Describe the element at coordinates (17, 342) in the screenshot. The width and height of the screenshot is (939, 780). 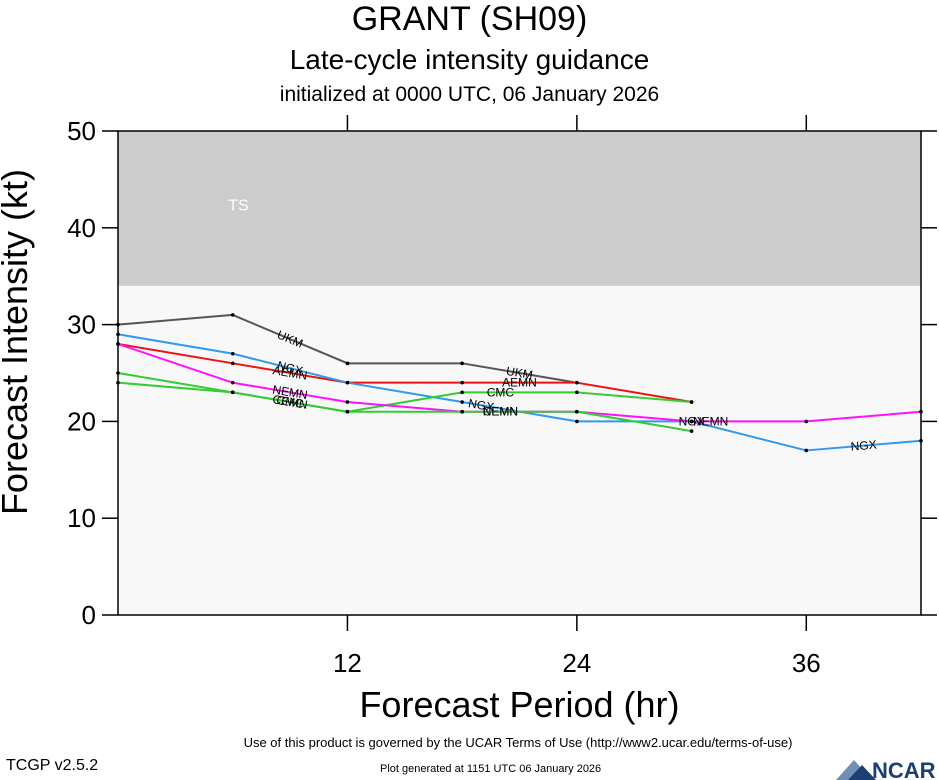
I see `y-axis-label: Forecast Intensity (kt)` at that location.